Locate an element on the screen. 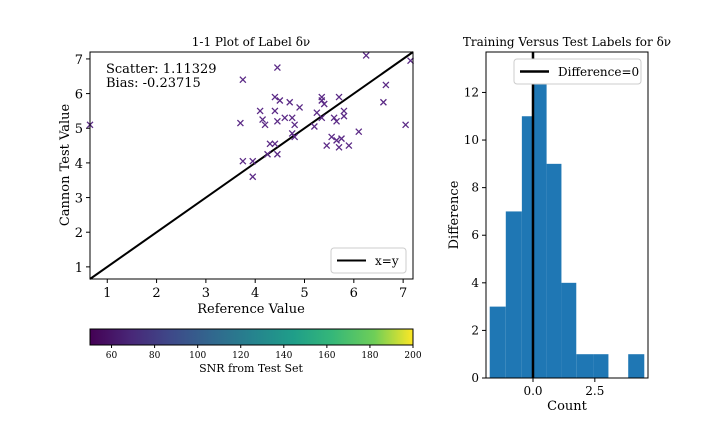 The width and height of the screenshot is (720, 436). histogram-y-tick-label: 12 is located at coordinates (471, 92).